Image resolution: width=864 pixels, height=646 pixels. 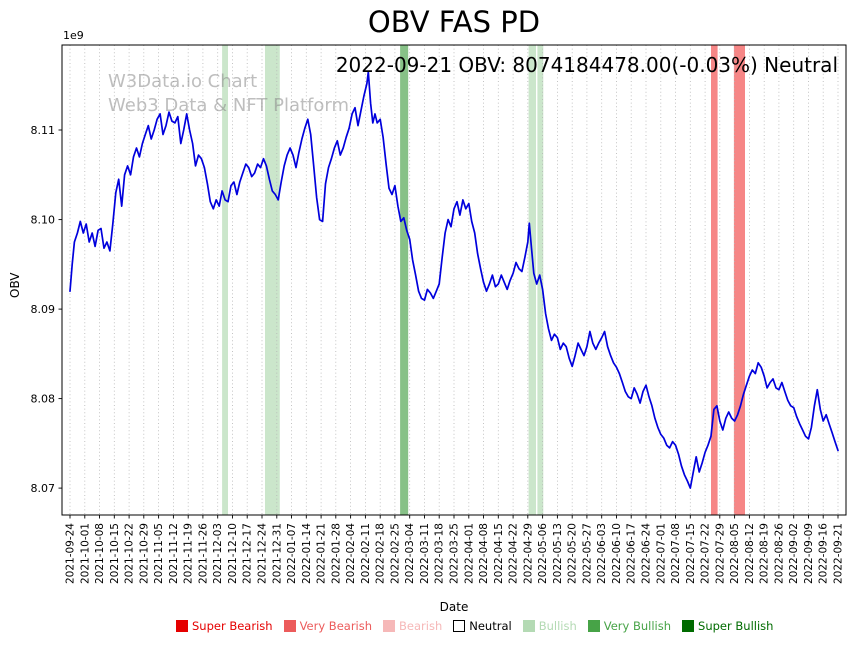 I want to click on x-tick-label: 2022-04-15, so click(x=499, y=553).